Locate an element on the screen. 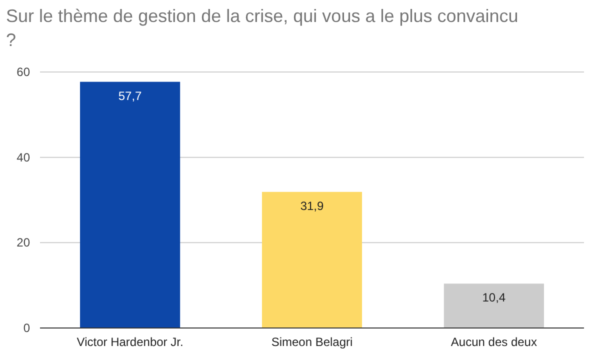 The image size is (594, 356). x-tick-label: Simeon Belagri is located at coordinates (312, 342).